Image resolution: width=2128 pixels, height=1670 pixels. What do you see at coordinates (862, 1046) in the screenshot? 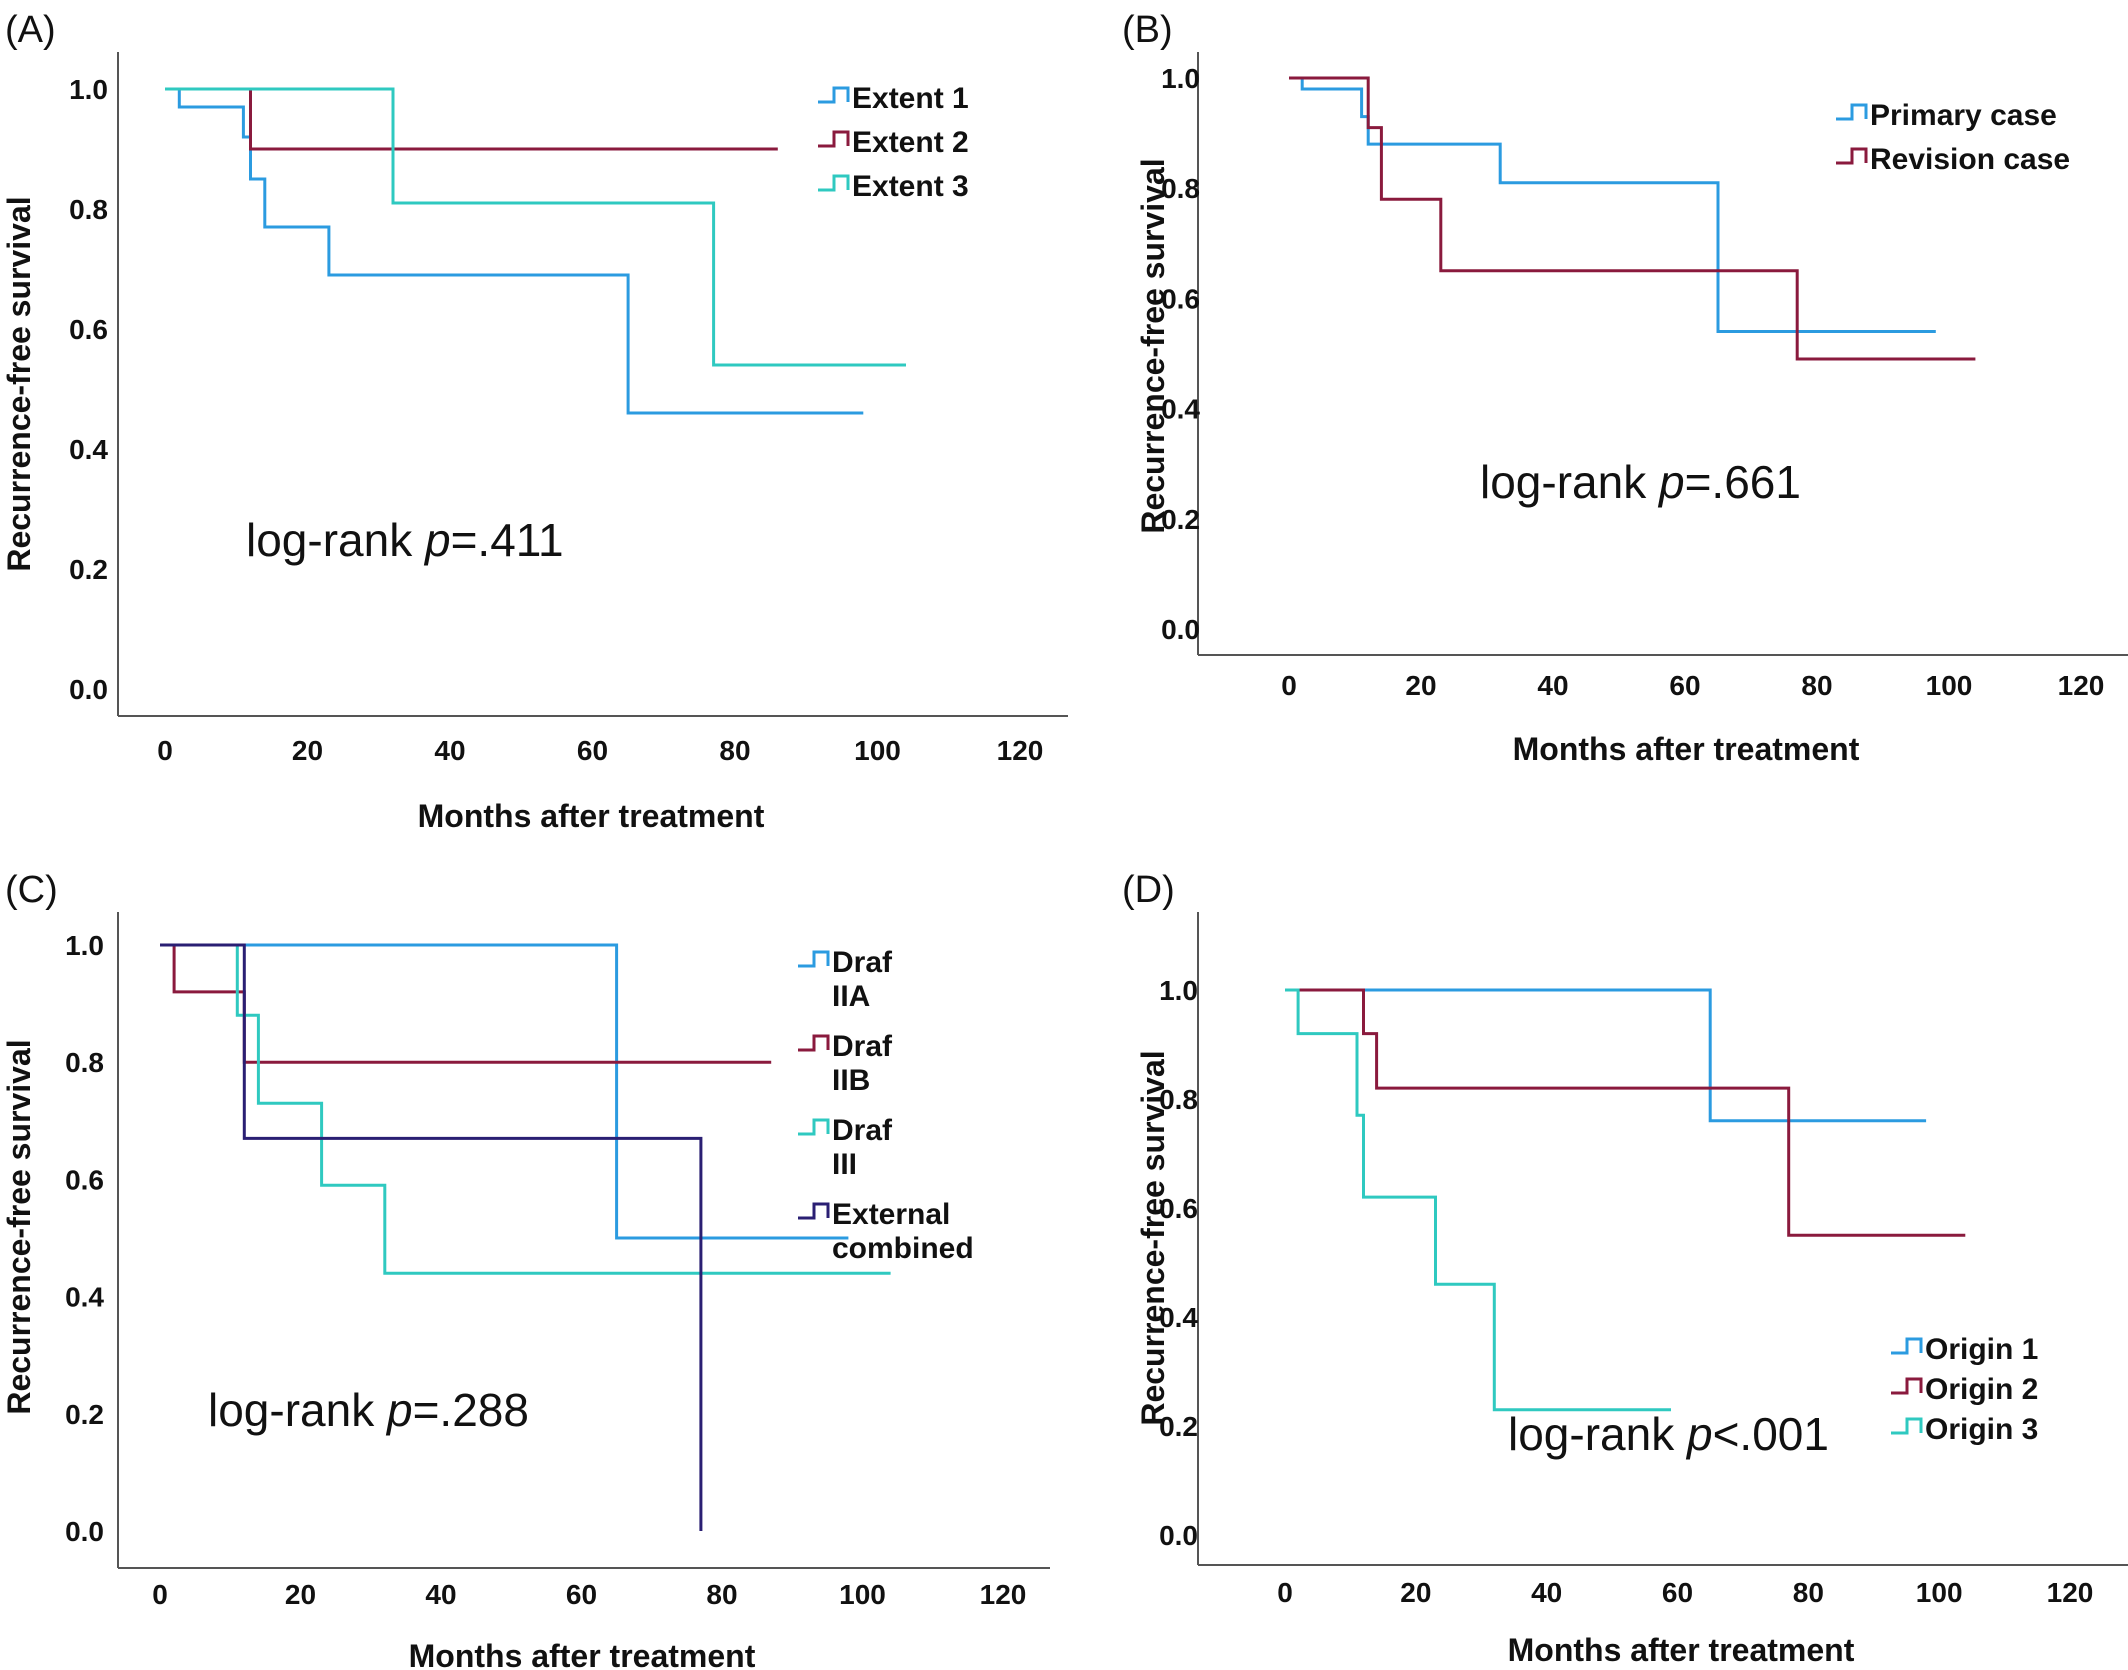
I see `legend-label-line: Draf` at bounding box center [862, 1046].